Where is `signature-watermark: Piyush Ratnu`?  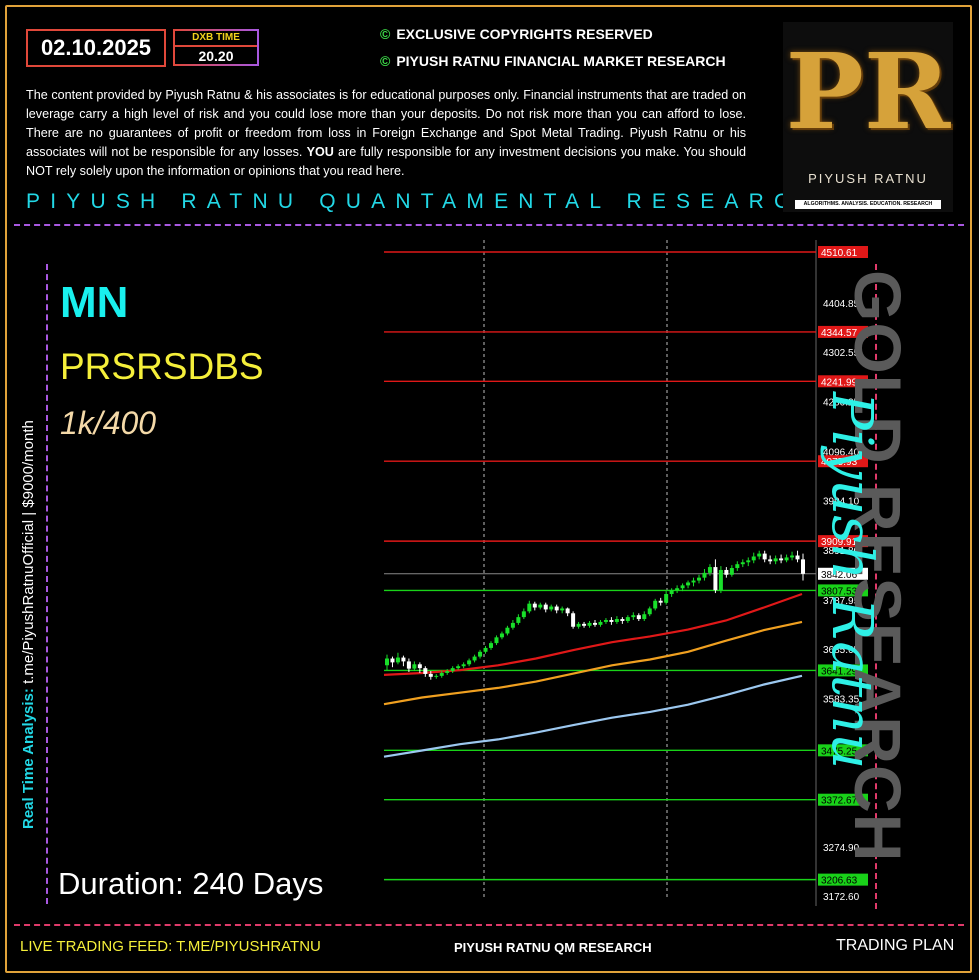
signature-watermark: Piyush Ratnu is located at coordinates (851, 581).